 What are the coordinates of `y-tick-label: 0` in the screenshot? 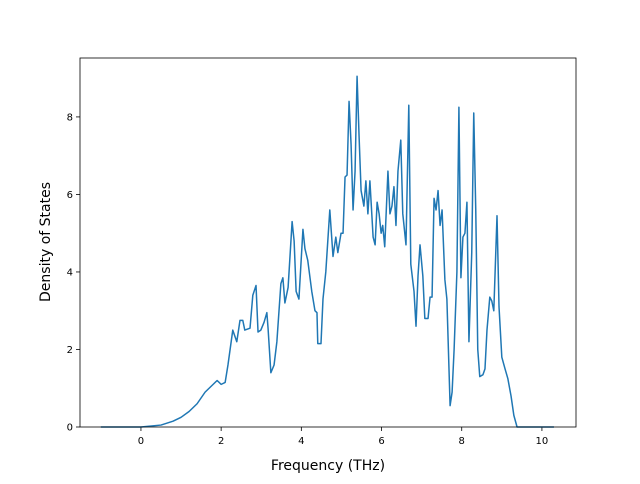 It's located at (70, 428).